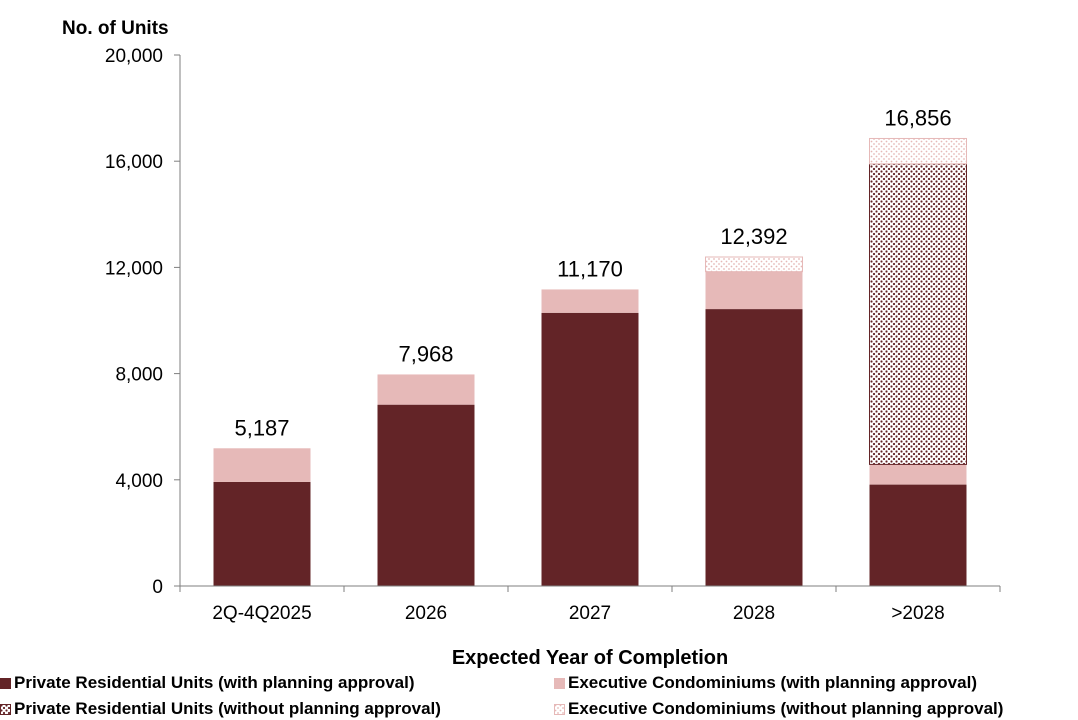  I want to click on x-tick-label: 2027, so click(590, 613).